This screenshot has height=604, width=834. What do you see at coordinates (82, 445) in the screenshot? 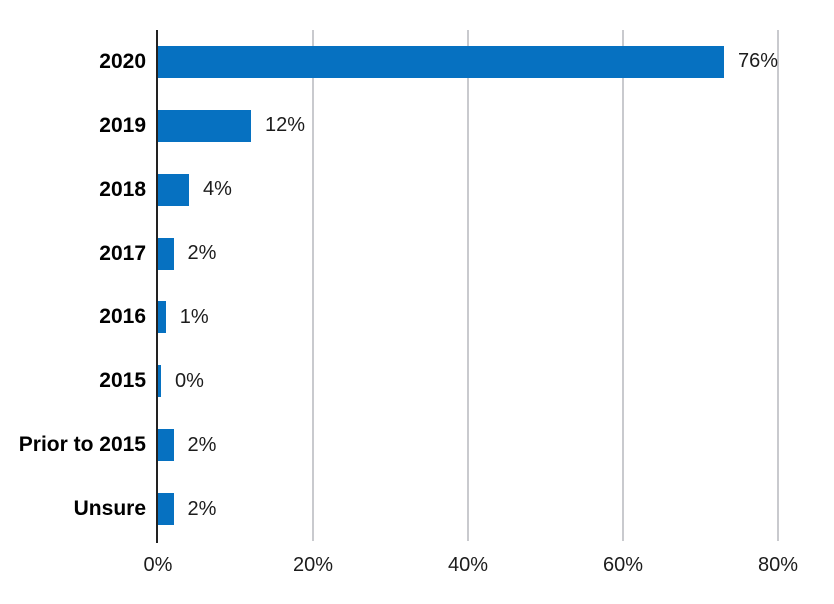
I see `category-label: Prior to 2015` at bounding box center [82, 445].